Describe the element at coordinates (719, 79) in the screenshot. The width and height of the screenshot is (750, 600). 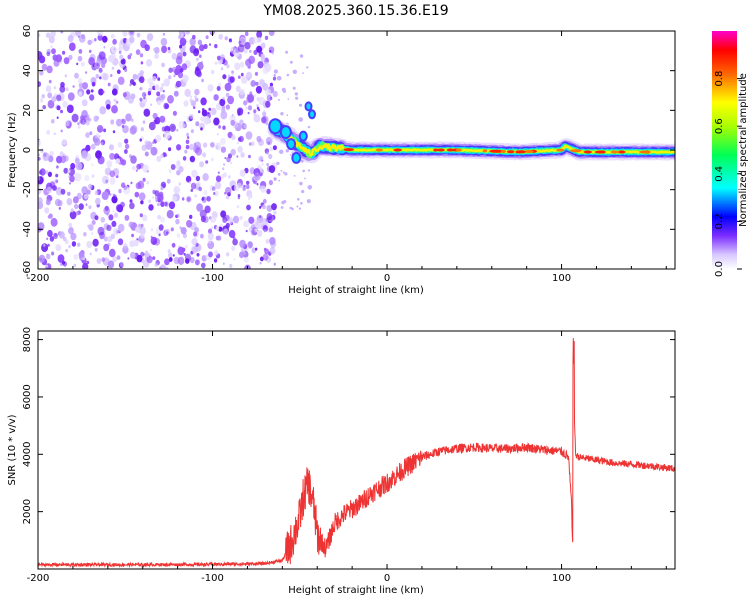
I see `colorbar-tick-label: 0.8` at that location.